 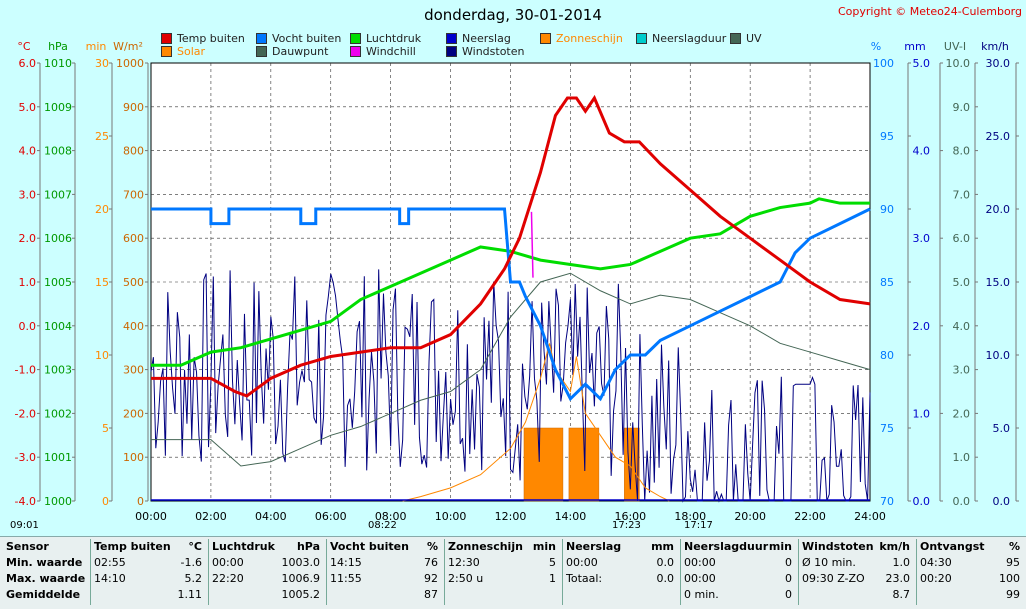 I want to click on stats-row: 00:00 0.0, so click(x=620, y=563).